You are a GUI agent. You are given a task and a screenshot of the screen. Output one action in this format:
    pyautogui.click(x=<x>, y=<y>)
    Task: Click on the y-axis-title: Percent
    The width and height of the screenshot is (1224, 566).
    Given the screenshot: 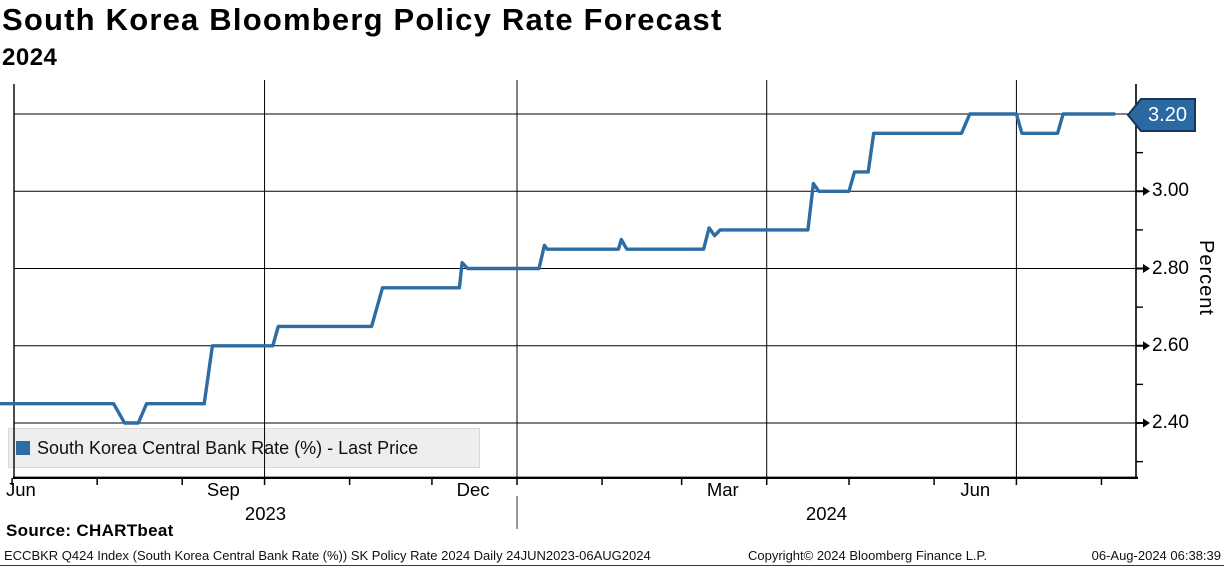 What is the action you would take?
    pyautogui.click(x=1206, y=278)
    